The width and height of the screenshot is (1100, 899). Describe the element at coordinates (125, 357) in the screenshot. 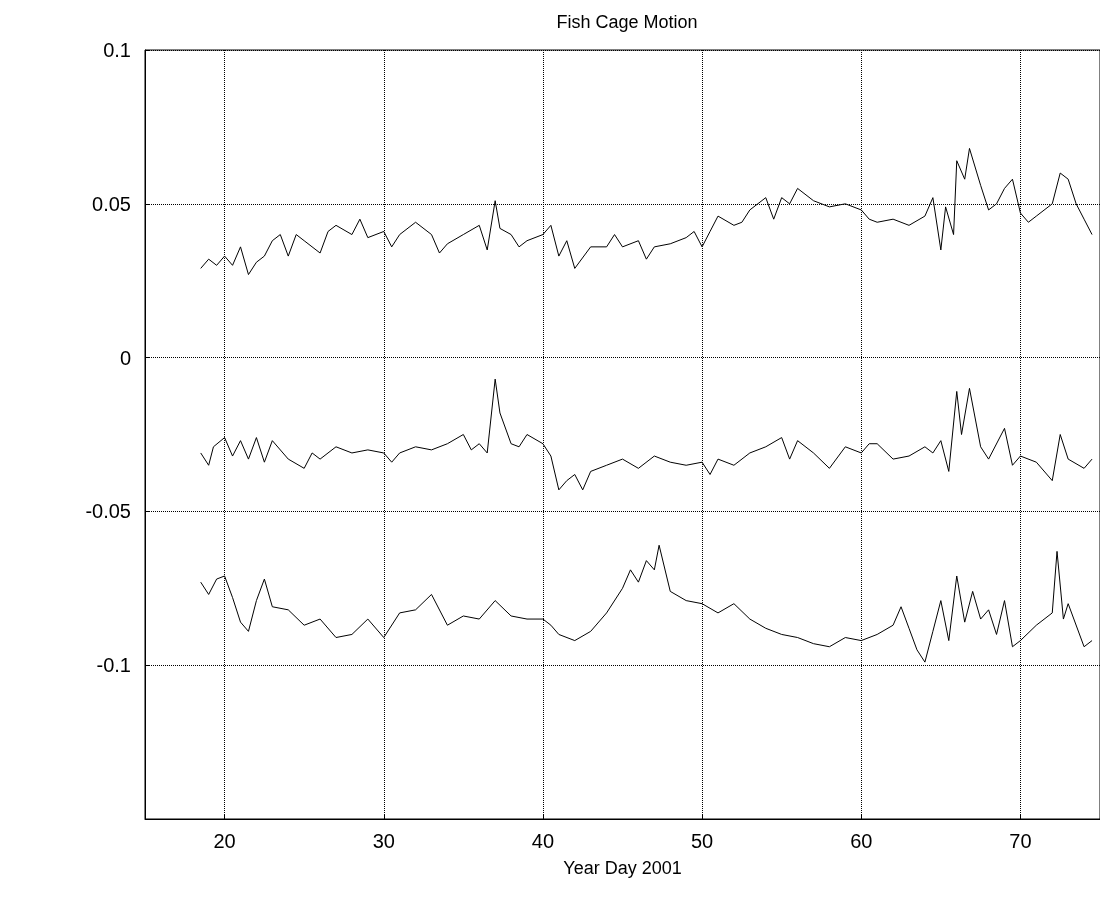

I see `y-tick-label: 0` at that location.